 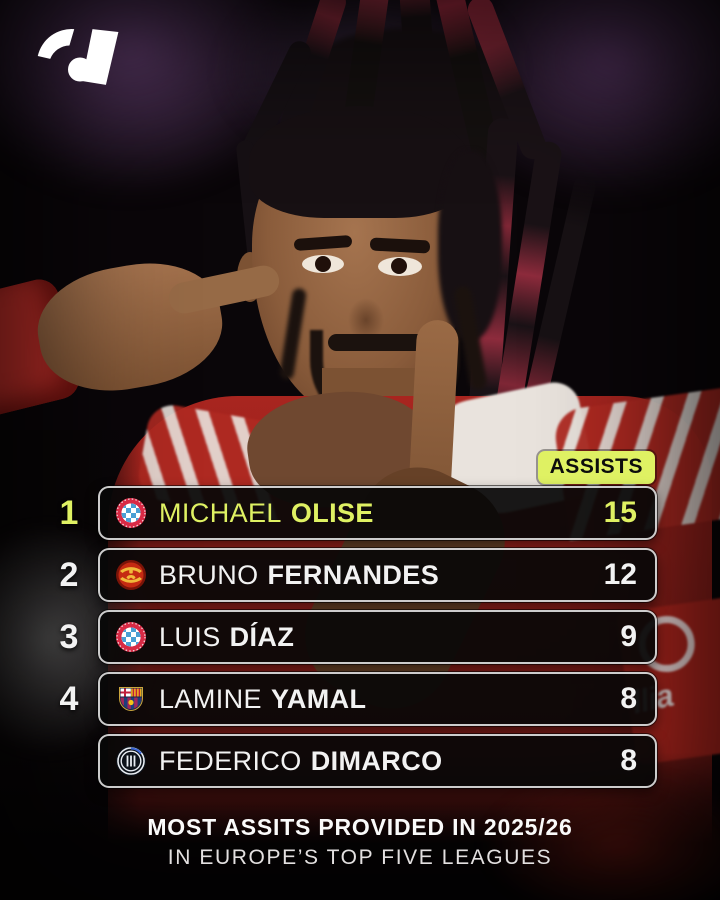 I want to click on player-last-name: DIMARCO, so click(x=376, y=760).